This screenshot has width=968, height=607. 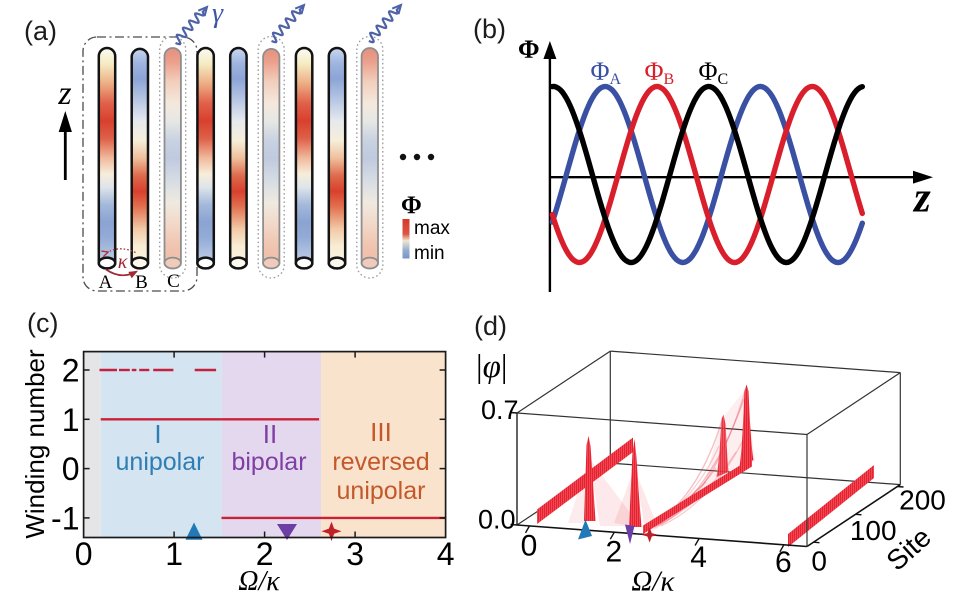 What do you see at coordinates (35, 444) in the screenshot?
I see `svg-text: Winding number` at bounding box center [35, 444].